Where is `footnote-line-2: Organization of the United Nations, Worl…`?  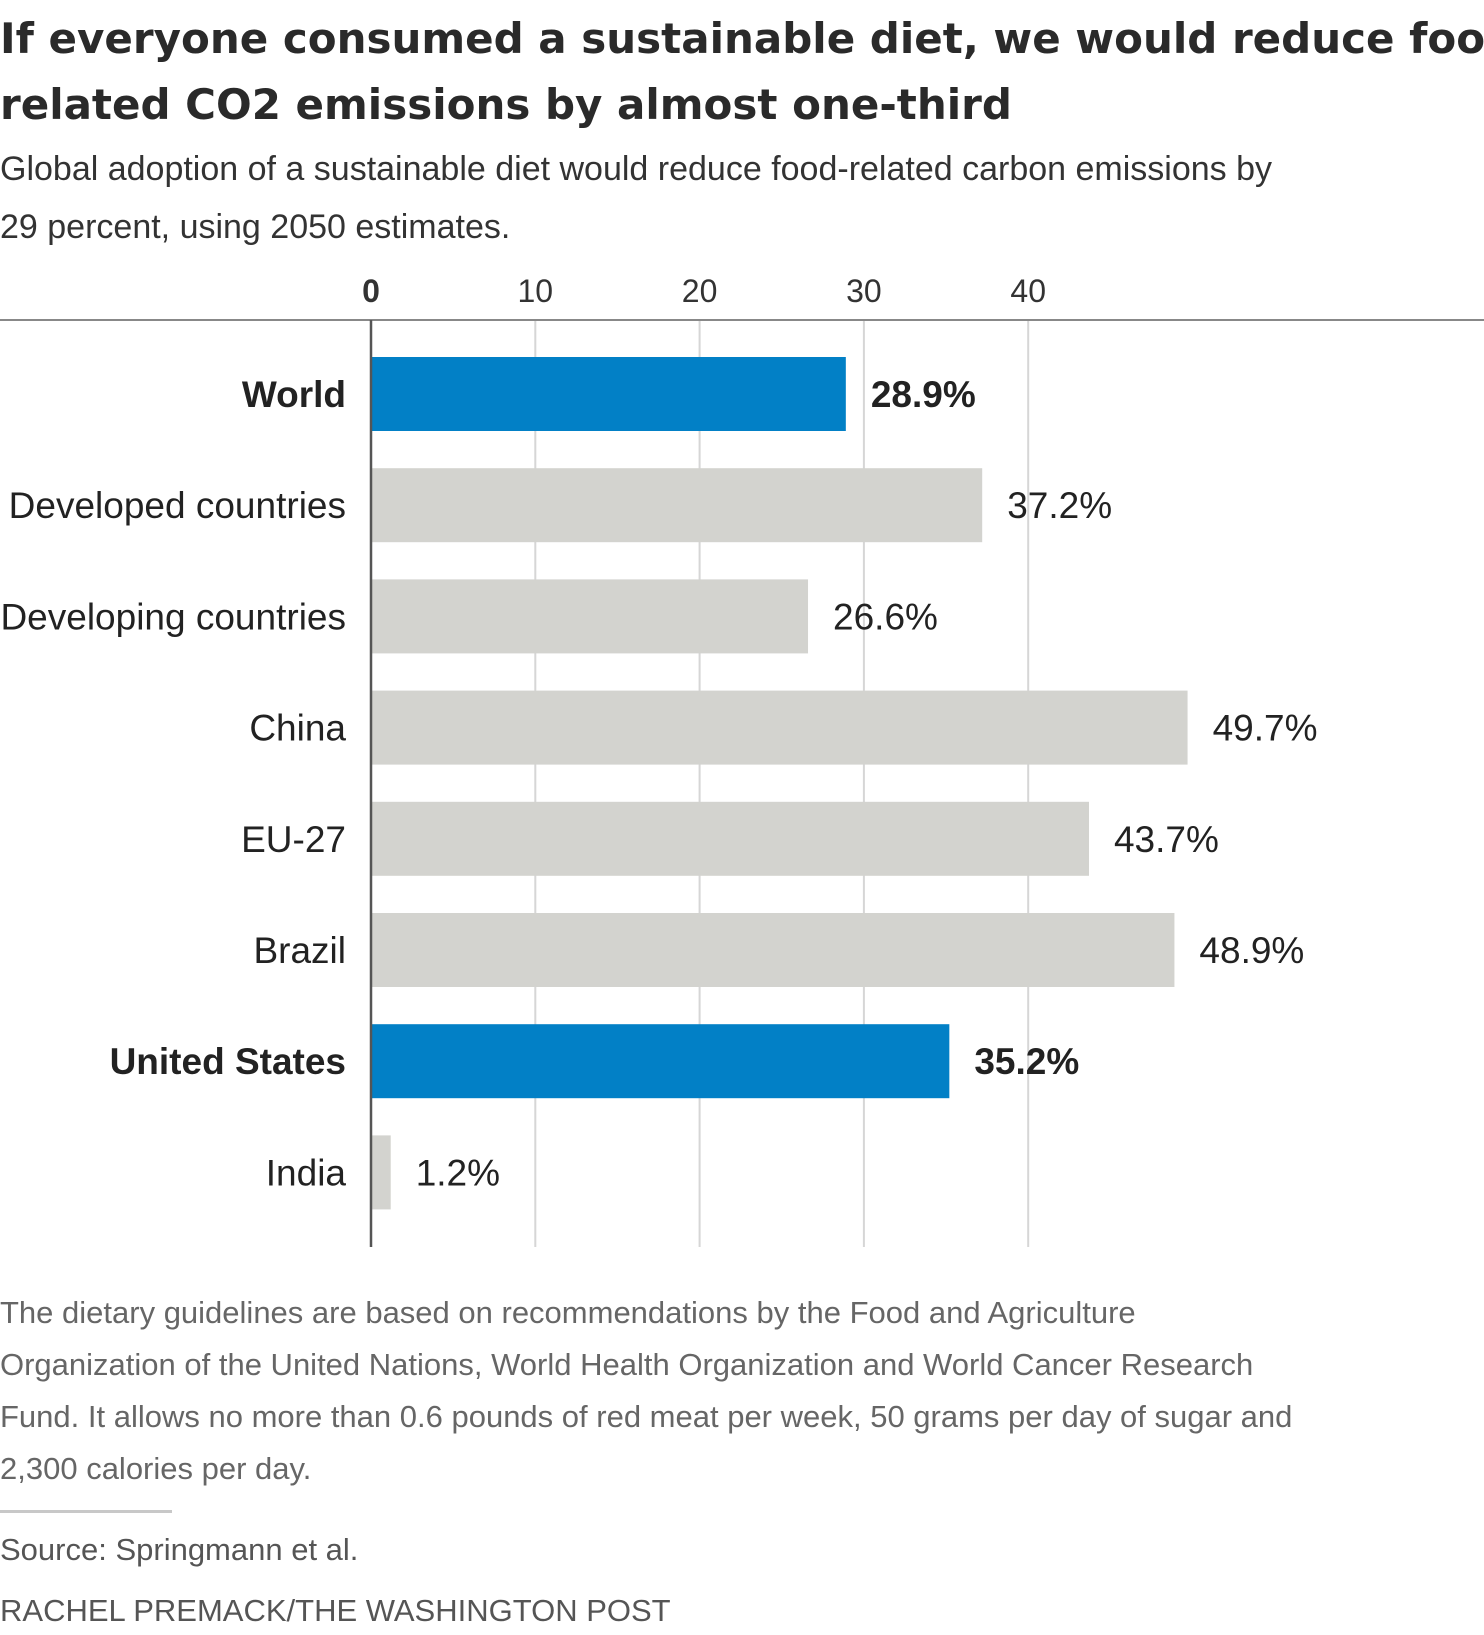
footnote-line-2: Organization of the United Nations, Worl… is located at coordinates (627, 1364).